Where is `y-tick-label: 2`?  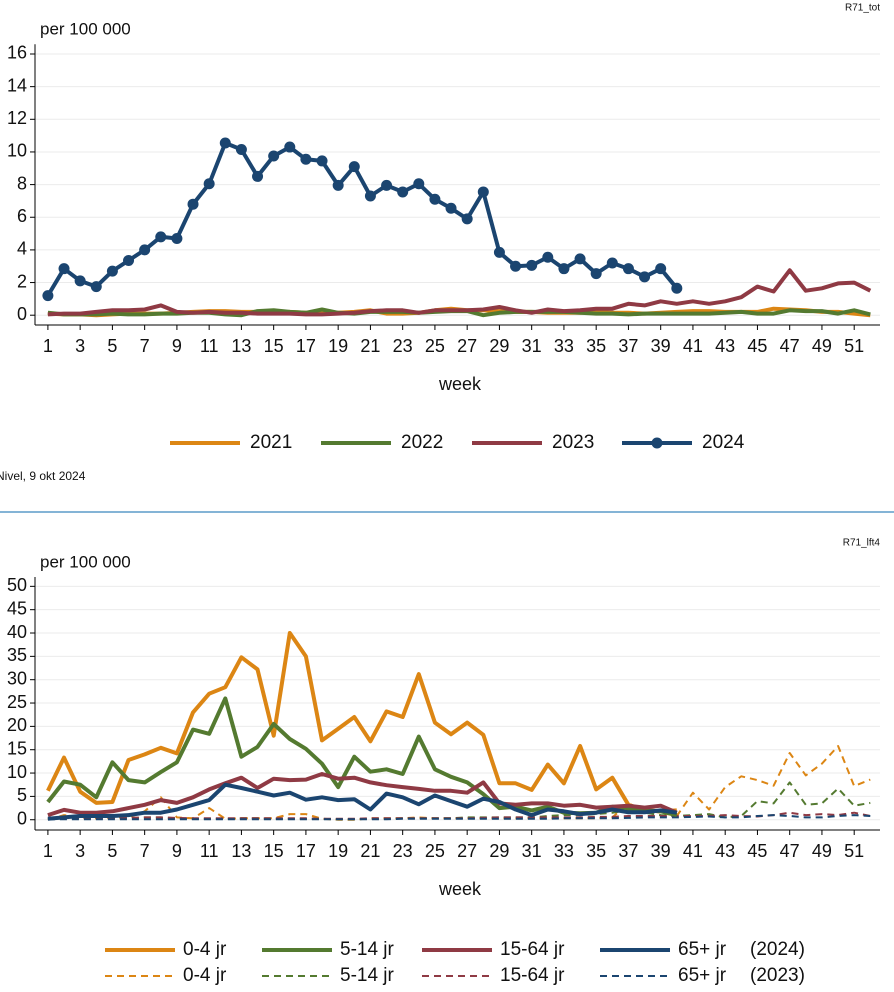
y-tick-label: 2 is located at coordinates (22, 281).